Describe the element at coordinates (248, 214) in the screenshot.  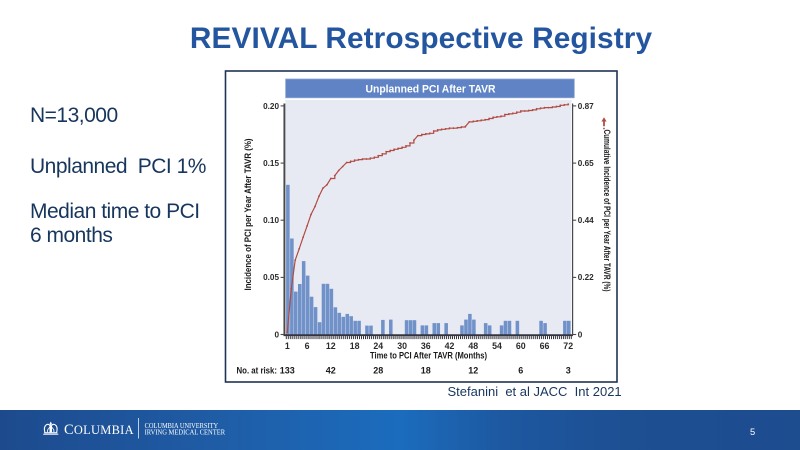
I see `svg-text:Incidence of PCI per Year Afte: Incidence of PCI per Year After TAVR (%)` at that location.